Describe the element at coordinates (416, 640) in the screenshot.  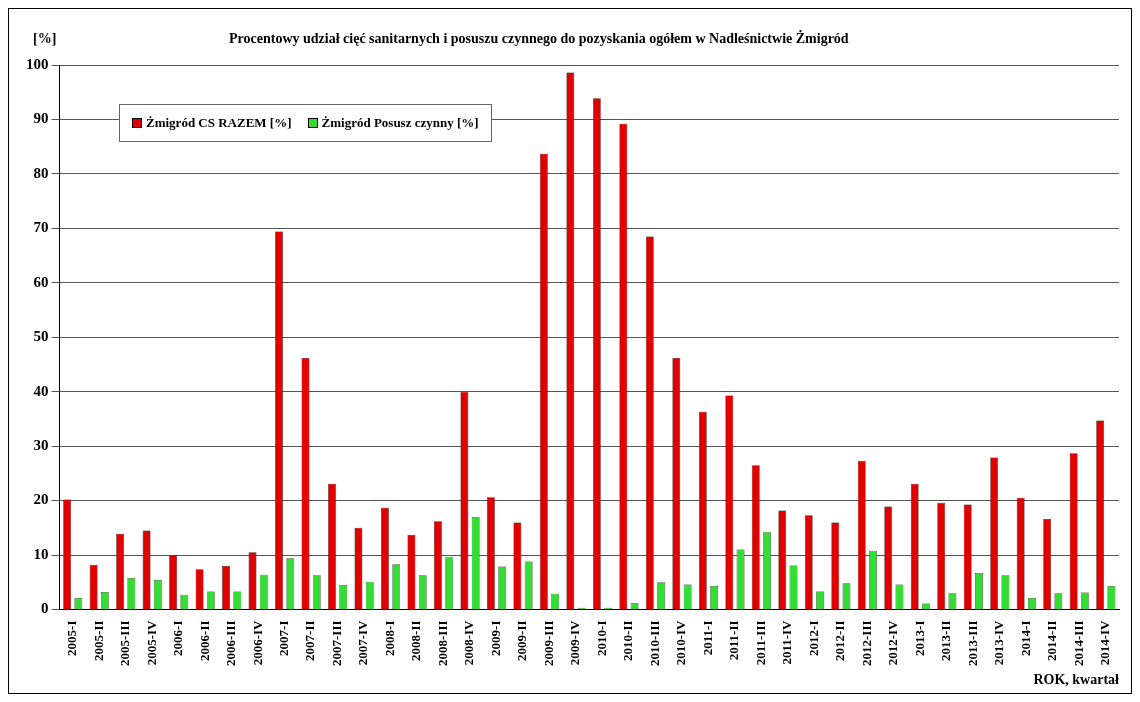
I see `x-tick-label: 2008-II` at that location.